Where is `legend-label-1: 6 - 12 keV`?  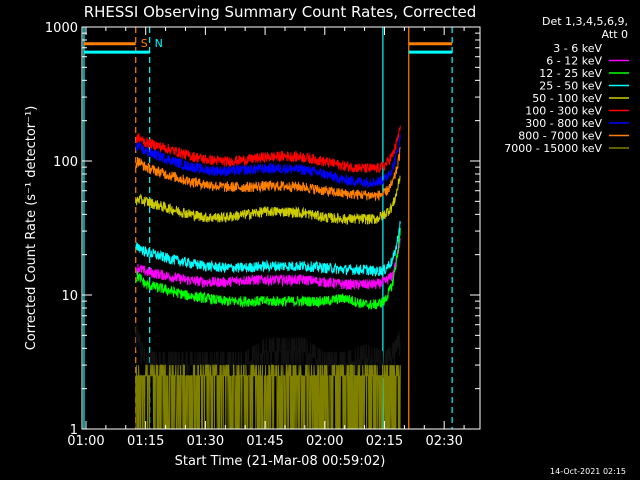
legend-label-1: 6 - 12 keV is located at coordinates (574, 61).